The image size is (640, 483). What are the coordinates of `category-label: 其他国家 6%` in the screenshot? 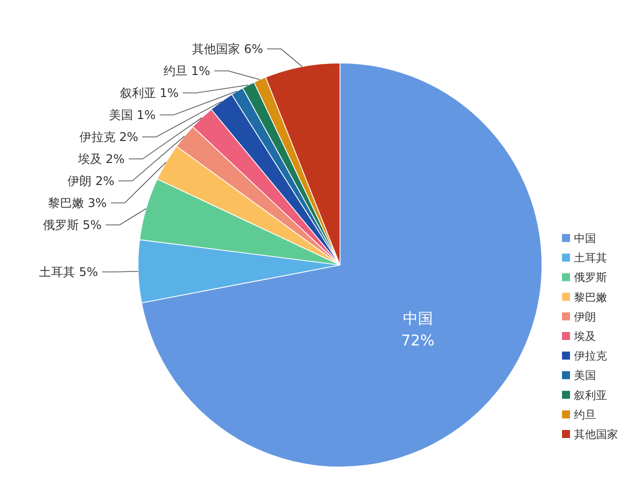 It's located at (228, 49).